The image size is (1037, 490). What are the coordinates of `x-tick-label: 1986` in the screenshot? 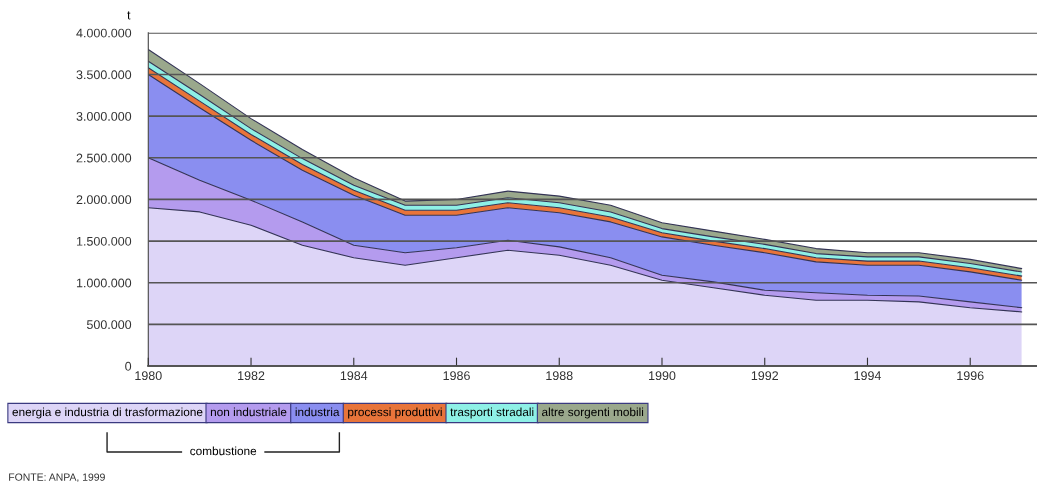 It's located at (456, 376).